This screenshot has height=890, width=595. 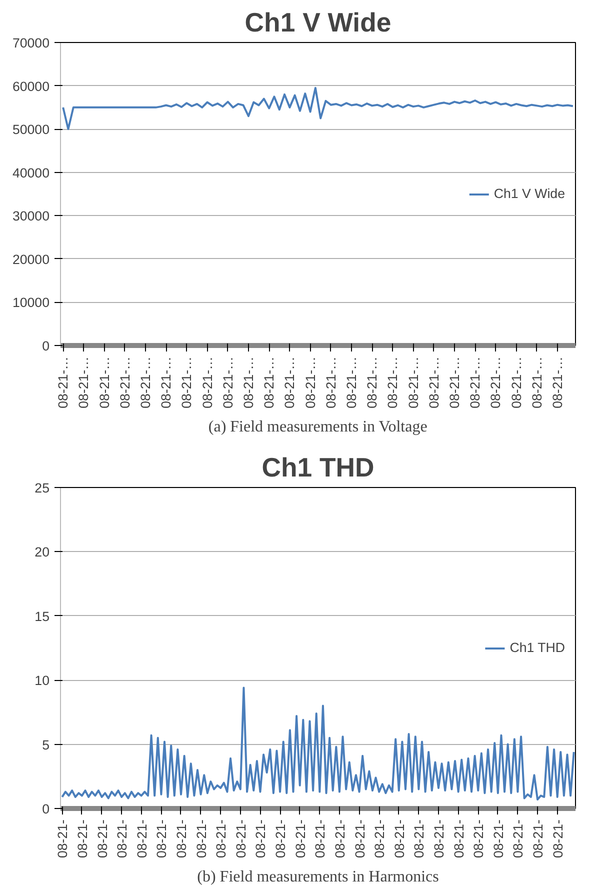 I want to click on y-tick-label: 70000, so click(x=31, y=43).